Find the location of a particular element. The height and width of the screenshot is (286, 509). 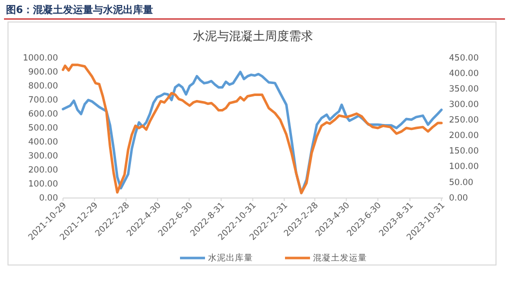

chart-subtitle: 水泥与混凝土周度需求 is located at coordinates (253, 36).